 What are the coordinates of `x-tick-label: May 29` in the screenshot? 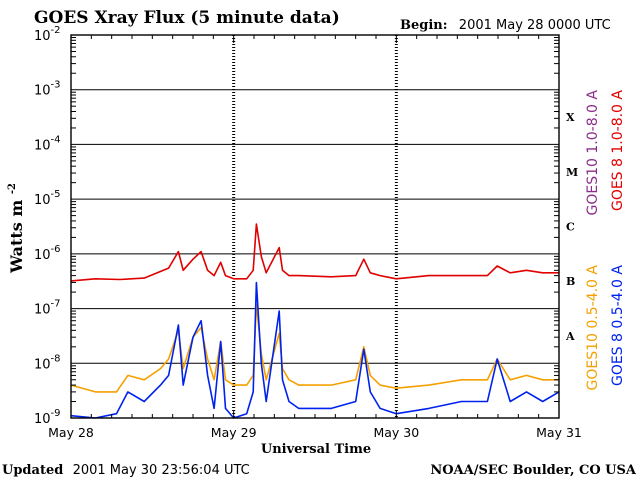 It's located at (234, 432).